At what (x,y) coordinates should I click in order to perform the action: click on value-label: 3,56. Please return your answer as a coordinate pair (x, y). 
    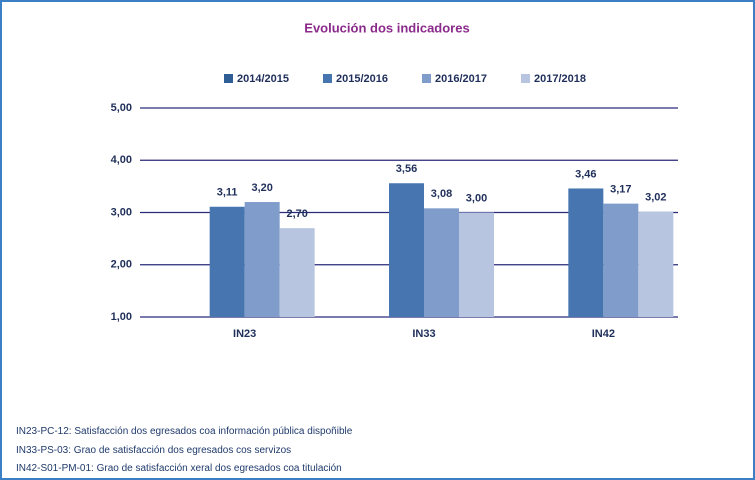
    Looking at the image, I should click on (406, 169).